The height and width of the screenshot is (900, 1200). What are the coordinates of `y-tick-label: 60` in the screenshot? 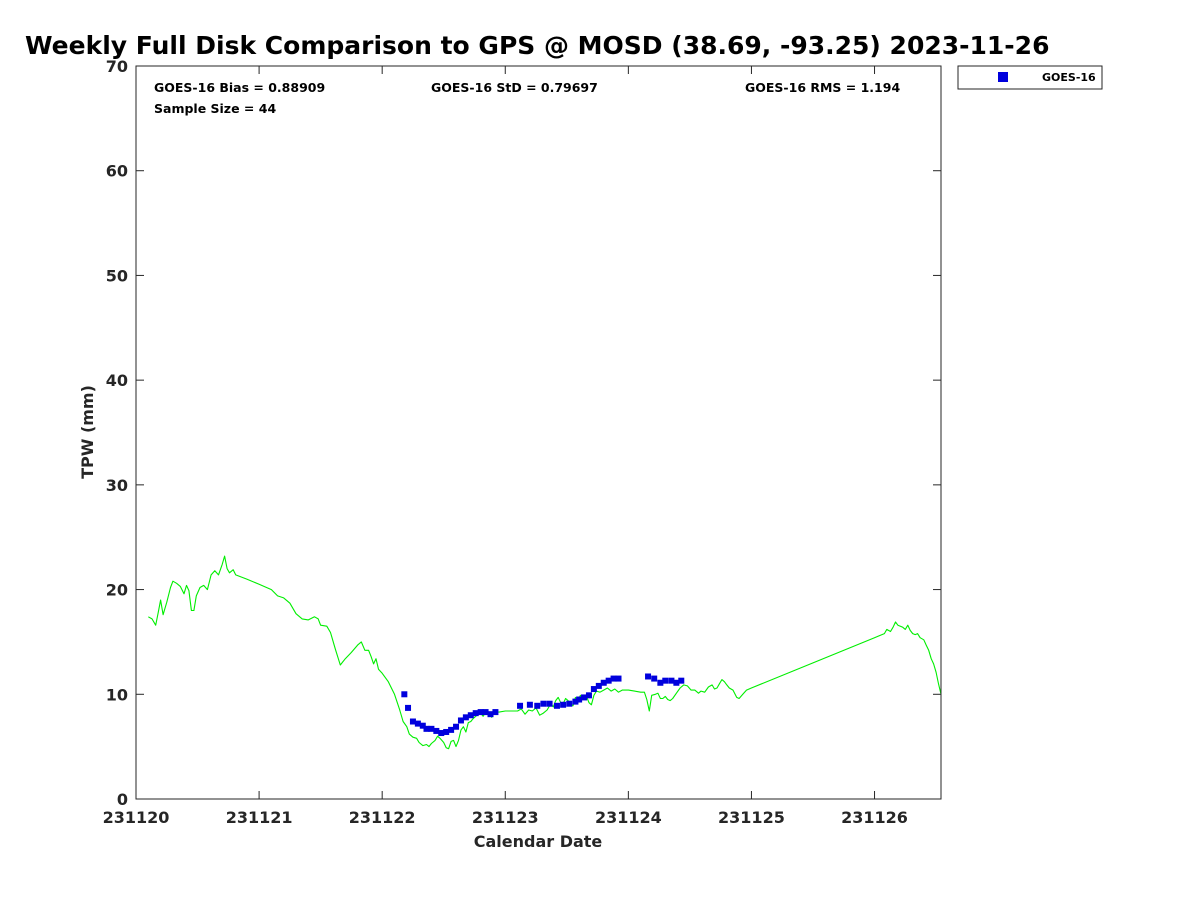 It's located at (117, 171).